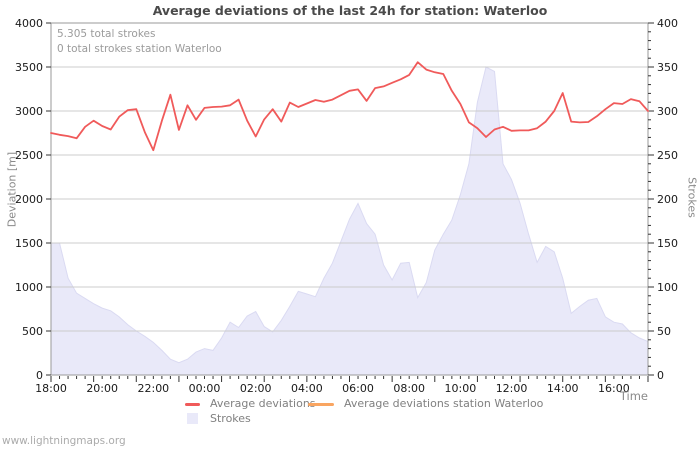  What do you see at coordinates (32, 331) in the screenshot?
I see `left-axis-tick-label: 500` at bounding box center [32, 331].